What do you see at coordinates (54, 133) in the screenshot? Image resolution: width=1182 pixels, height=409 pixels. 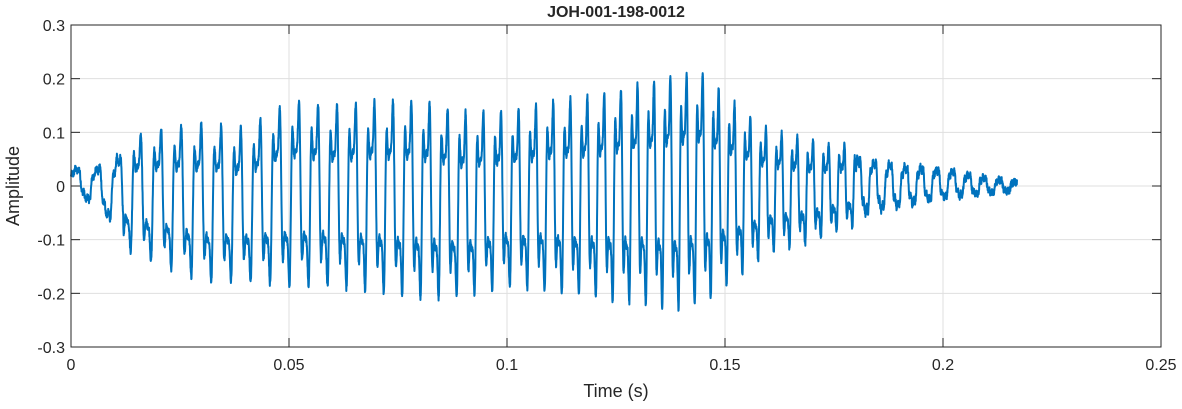 I see `y-tick-label: 0.1` at bounding box center [54, 133].